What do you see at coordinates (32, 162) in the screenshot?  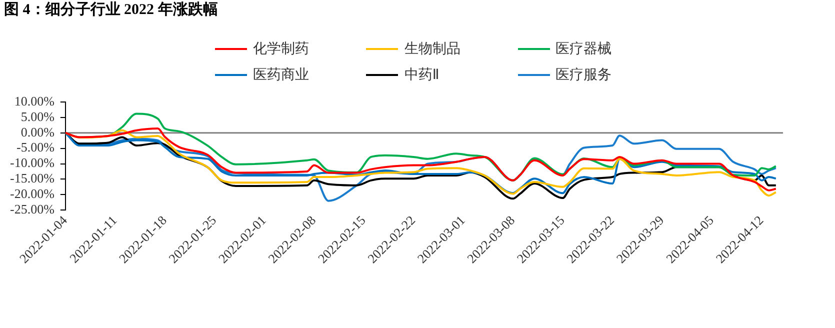 I see `y-tick-label: -10.00%` at bounding box center [32, 162].